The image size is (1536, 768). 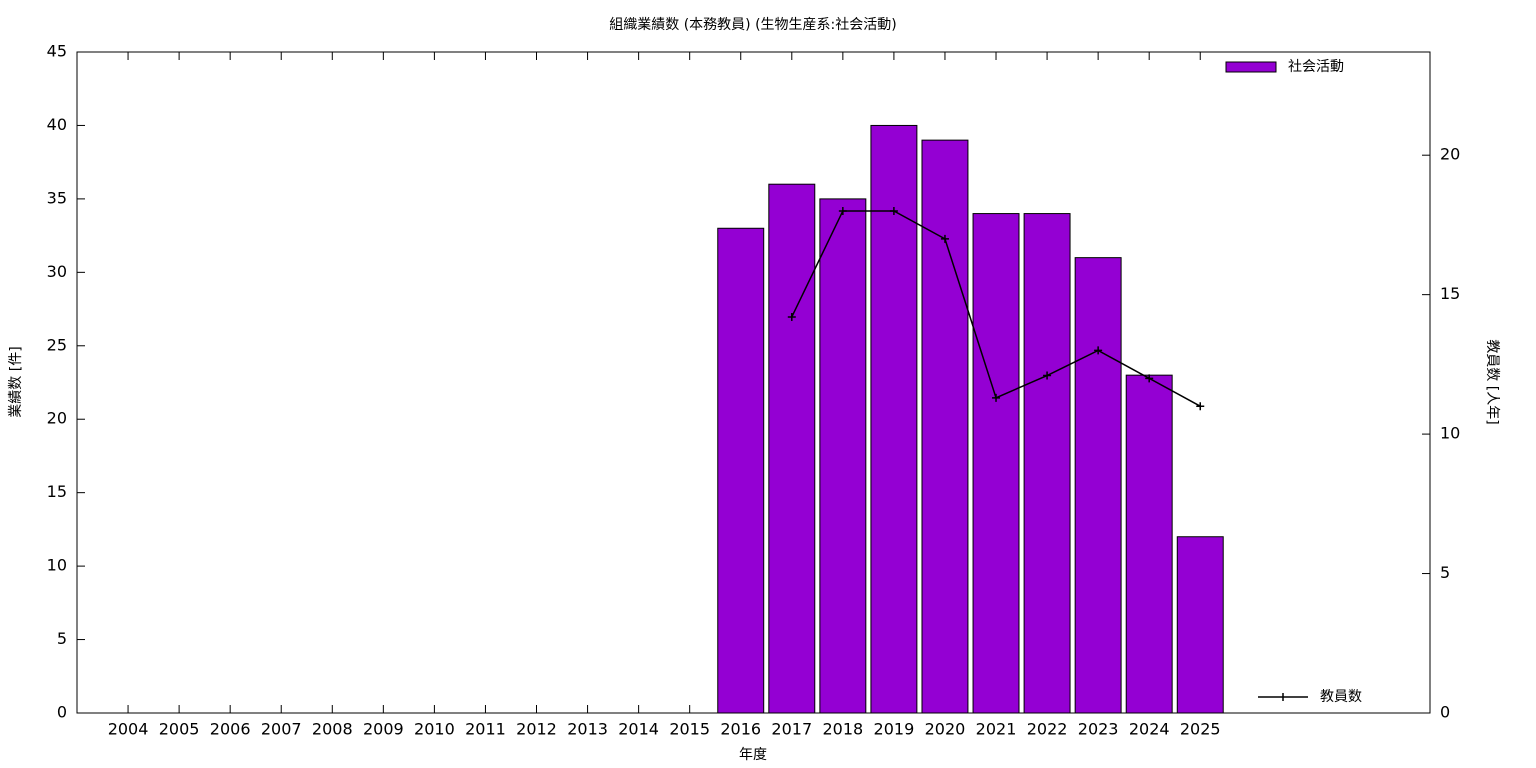 What do you see at coordinates (179, 729) in the screenshot?
I see `x-tick-label: 2005` at bounding box center [179, 729].